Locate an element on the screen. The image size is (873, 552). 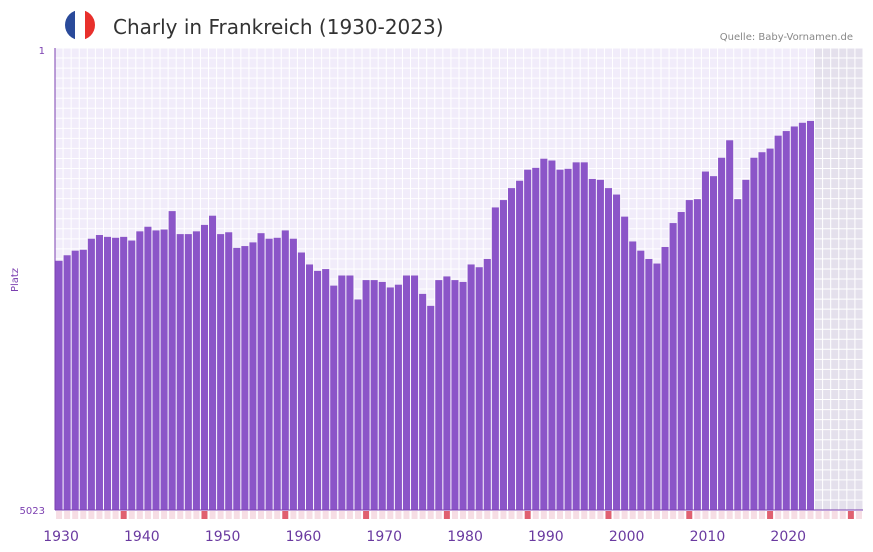
x-tick-label: 1990 is located at coordinates (546, 537).